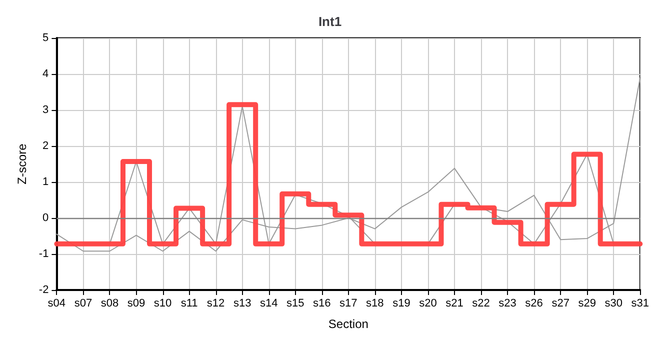 The height and width of the screenshot is (360, 660). Describe the element at coordinates (189, 304) in the screenshot. I see `x-tick-label: s11` at that location.